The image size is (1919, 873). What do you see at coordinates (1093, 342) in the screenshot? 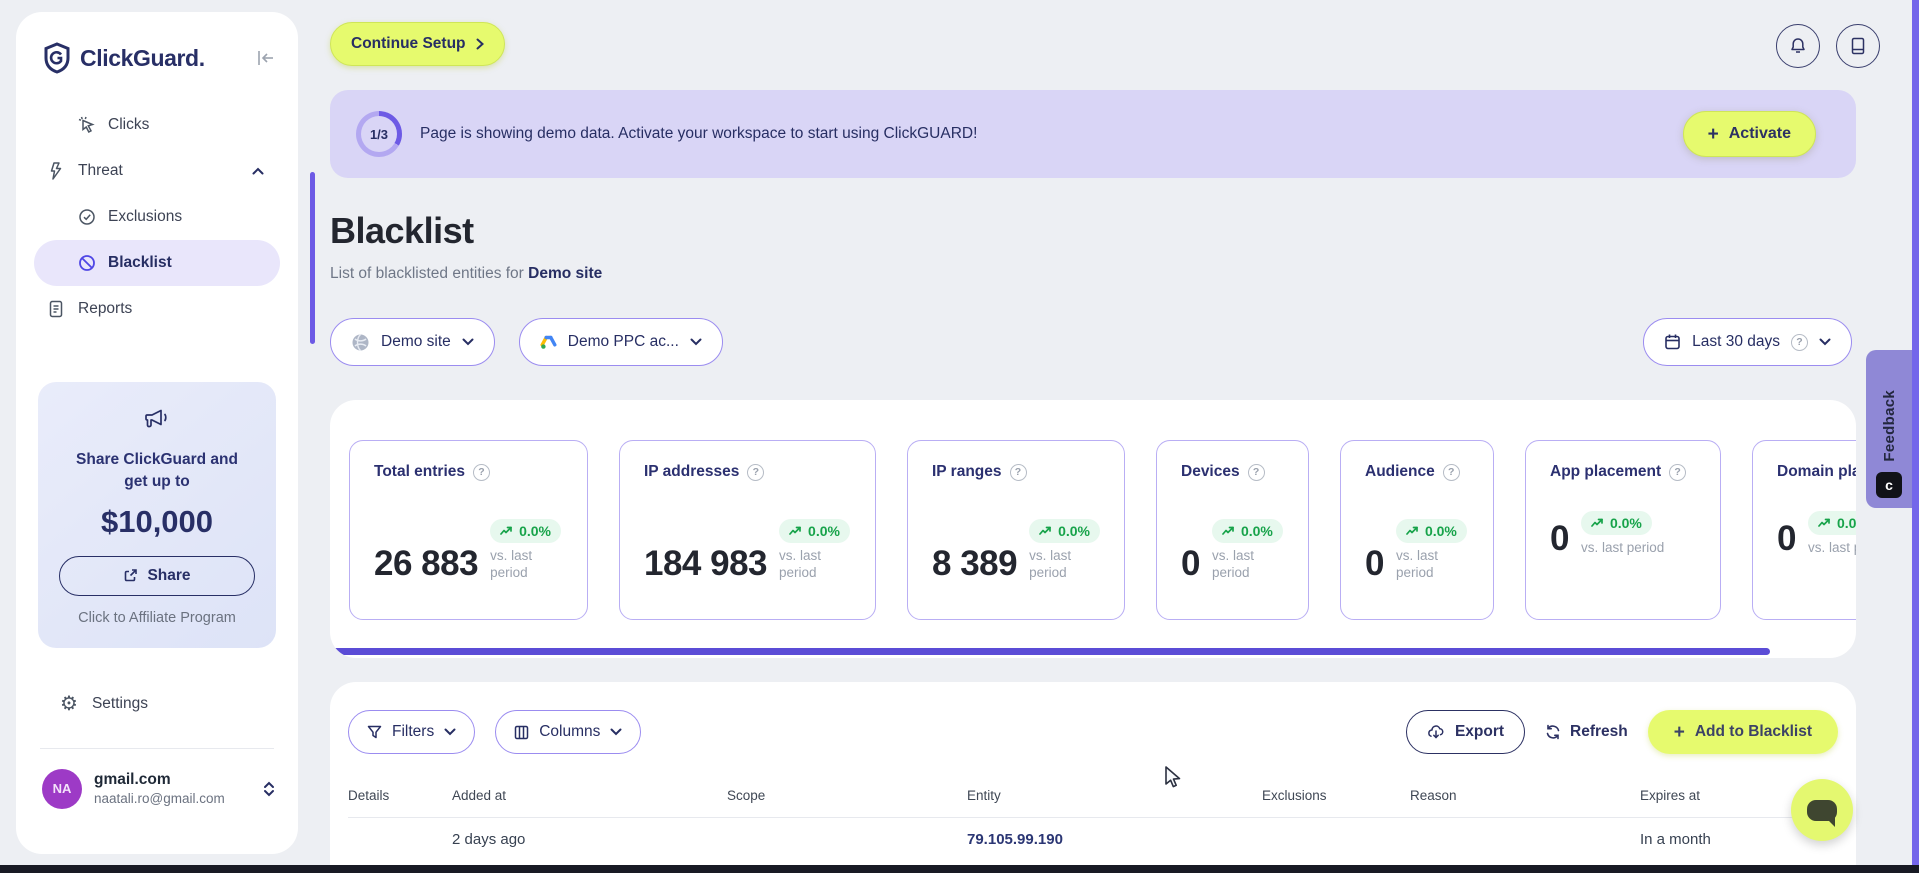
I see `filter-row: Demo site Demo PPC ac... Last 30 days ?` at bounding box center [1093, 342].